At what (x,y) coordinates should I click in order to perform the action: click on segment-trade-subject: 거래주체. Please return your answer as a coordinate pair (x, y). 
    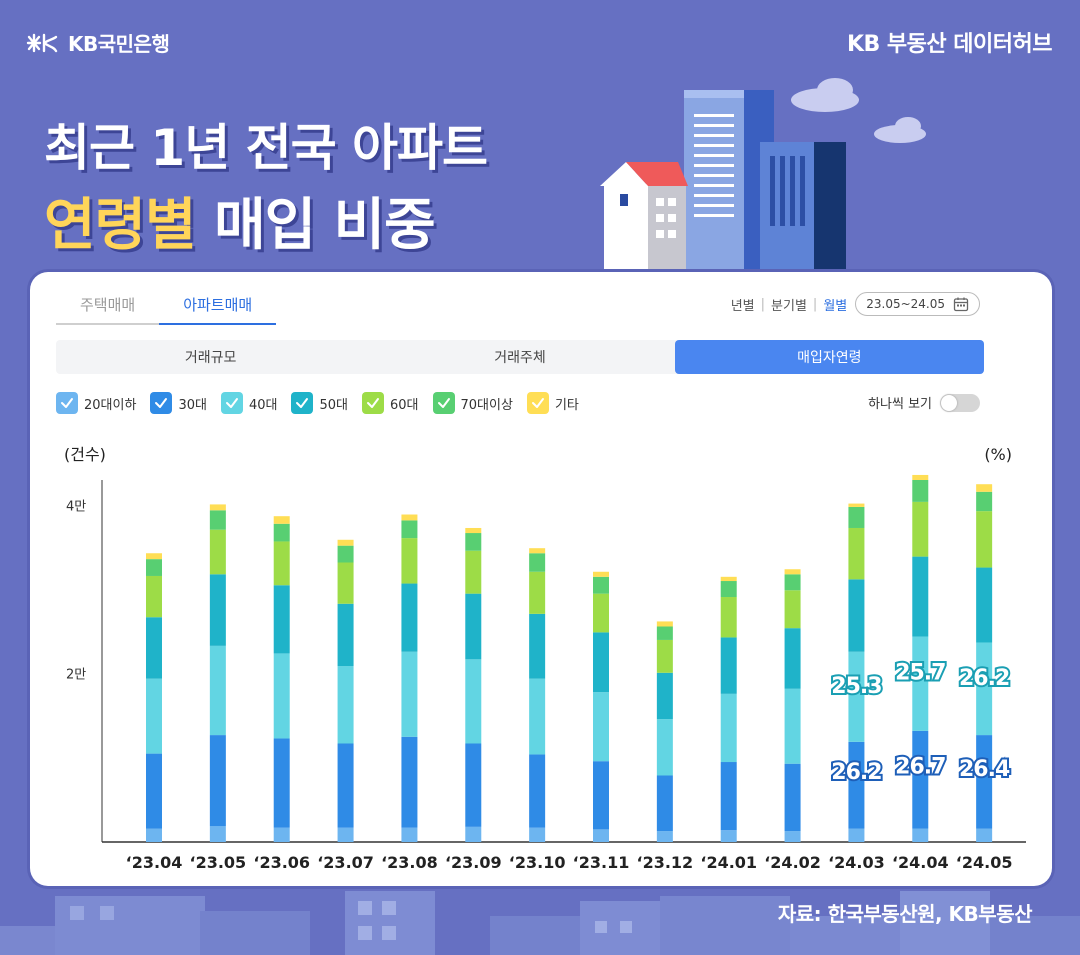
    Looking at the image, I should click on (520, 358).